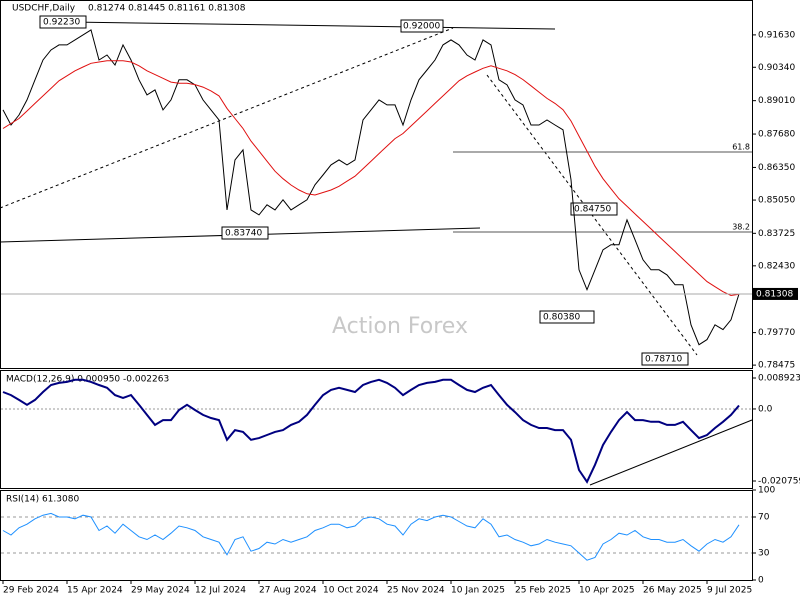 This screenshot has height=600, width=800. I want to click on series-line, so click(371, 536).